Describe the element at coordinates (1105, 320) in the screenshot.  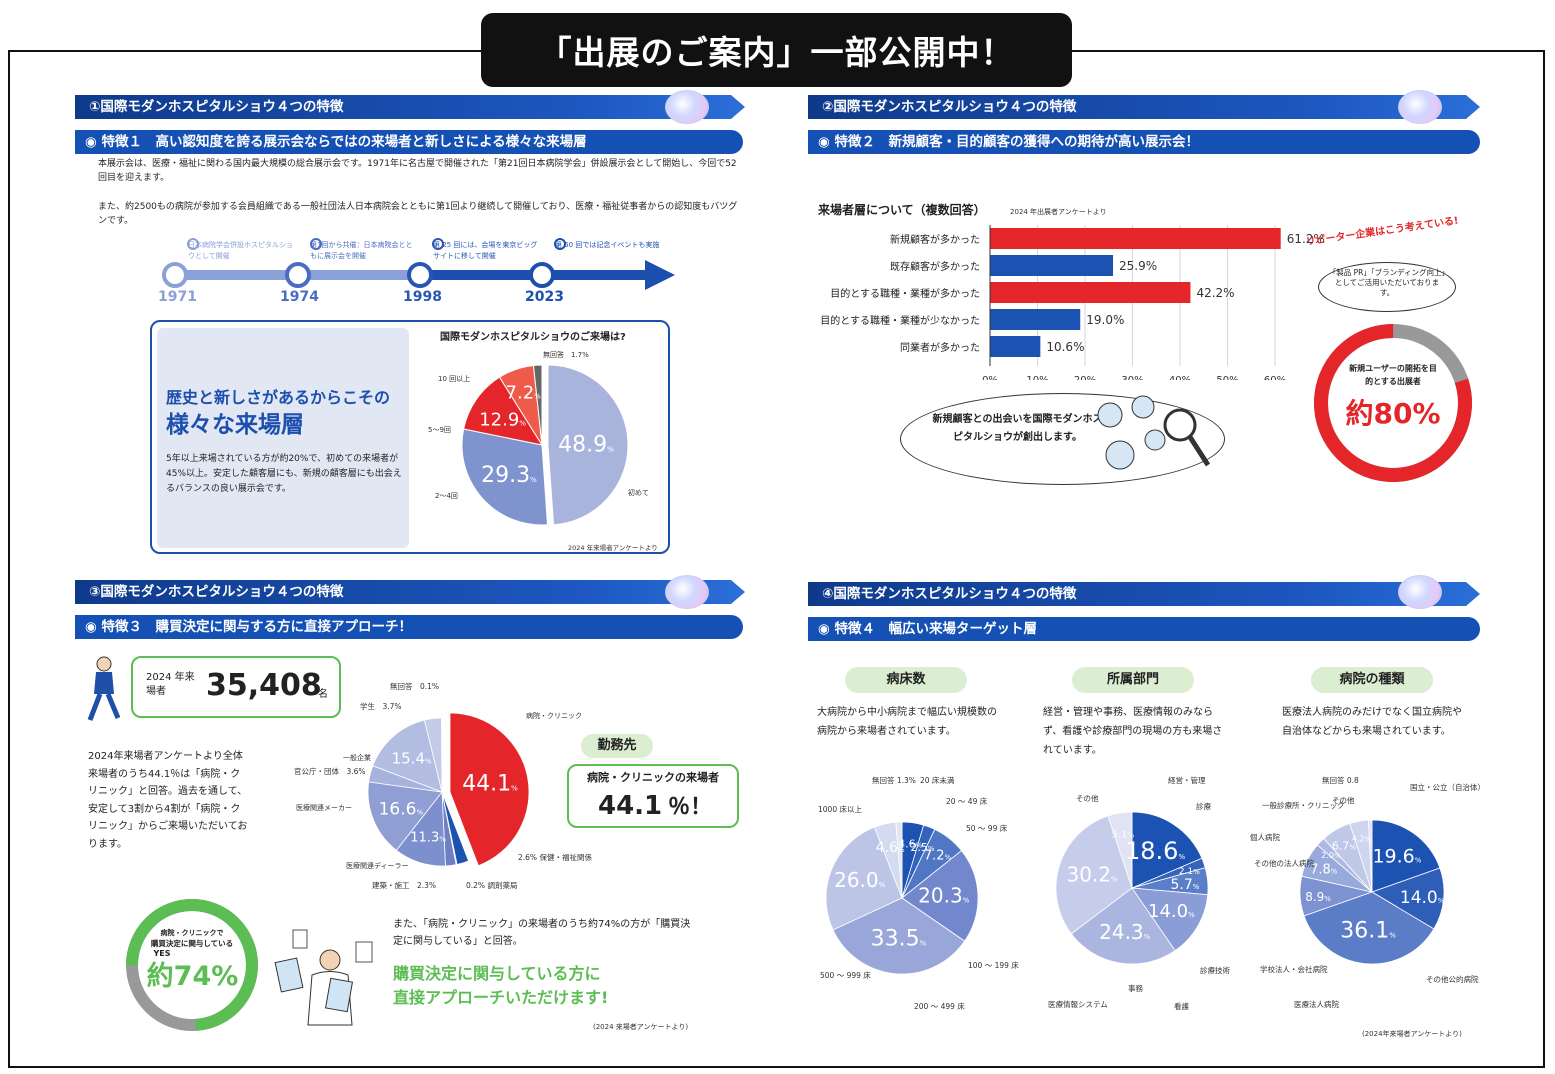
I see `bar-value: 19.0%` at that location.